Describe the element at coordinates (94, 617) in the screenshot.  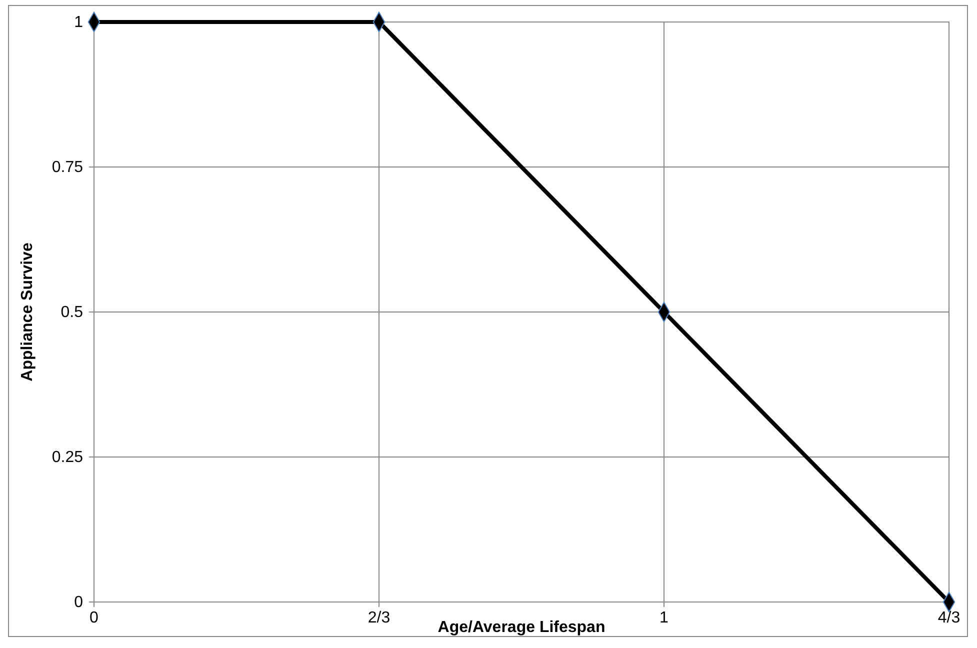
I see `x-tick-label: 0` at that location.